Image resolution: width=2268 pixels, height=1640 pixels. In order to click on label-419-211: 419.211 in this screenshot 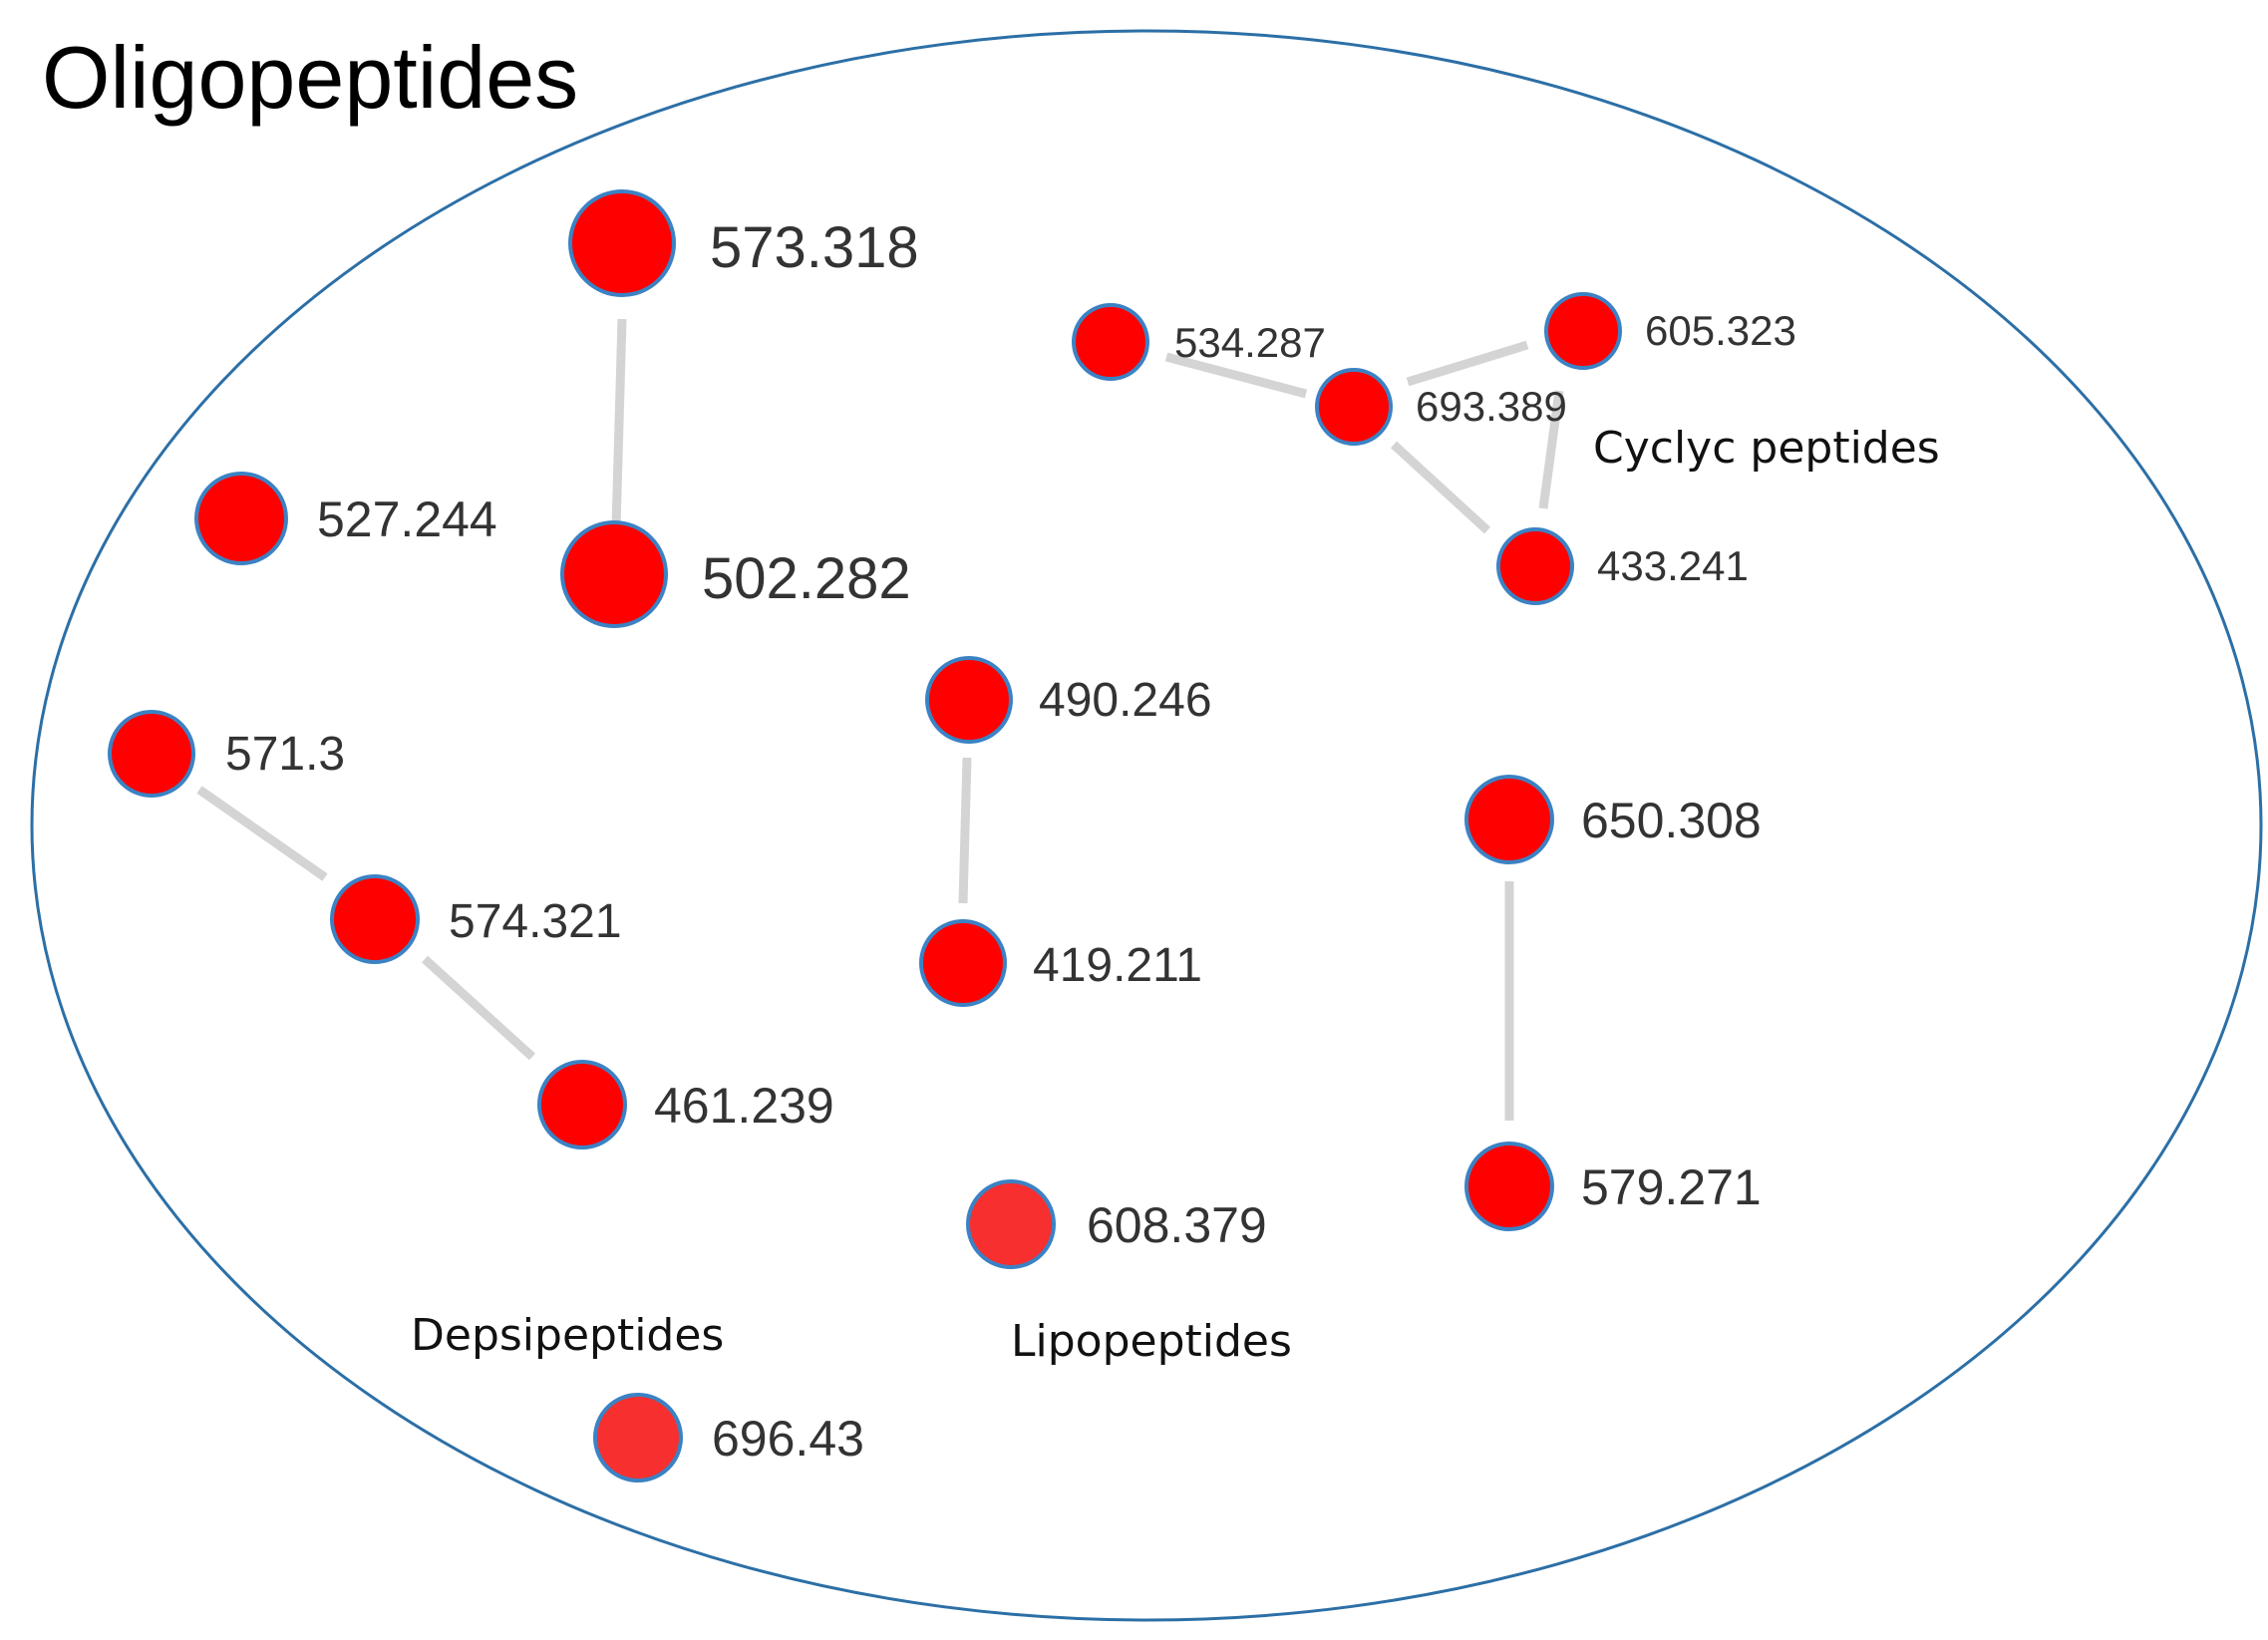, I will do `click(1117, 965)`.